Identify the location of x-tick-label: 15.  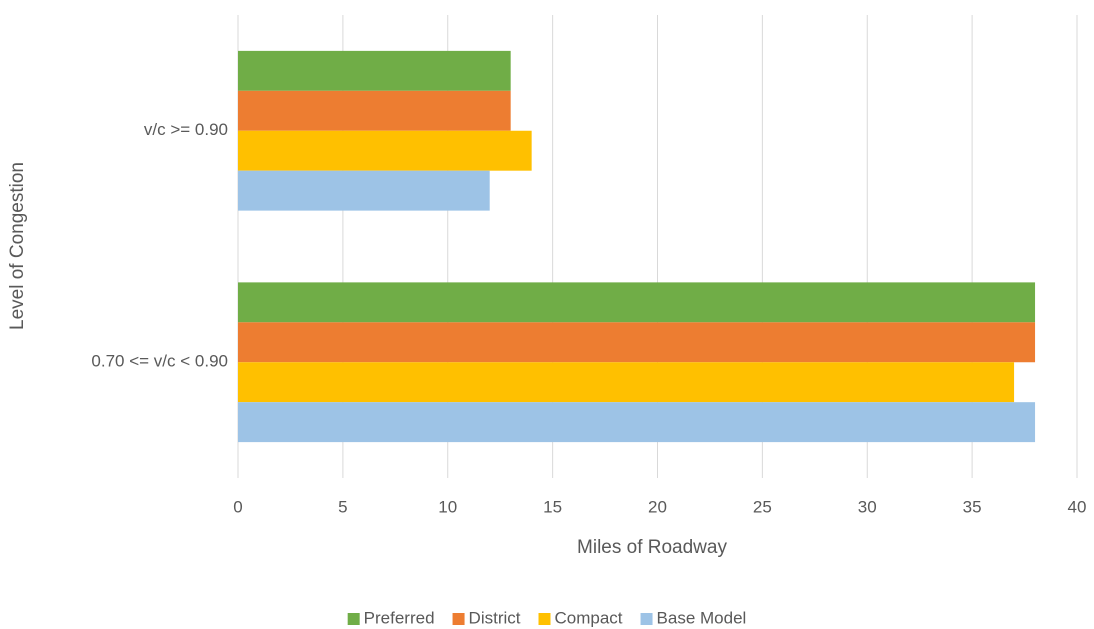
(552, 506).